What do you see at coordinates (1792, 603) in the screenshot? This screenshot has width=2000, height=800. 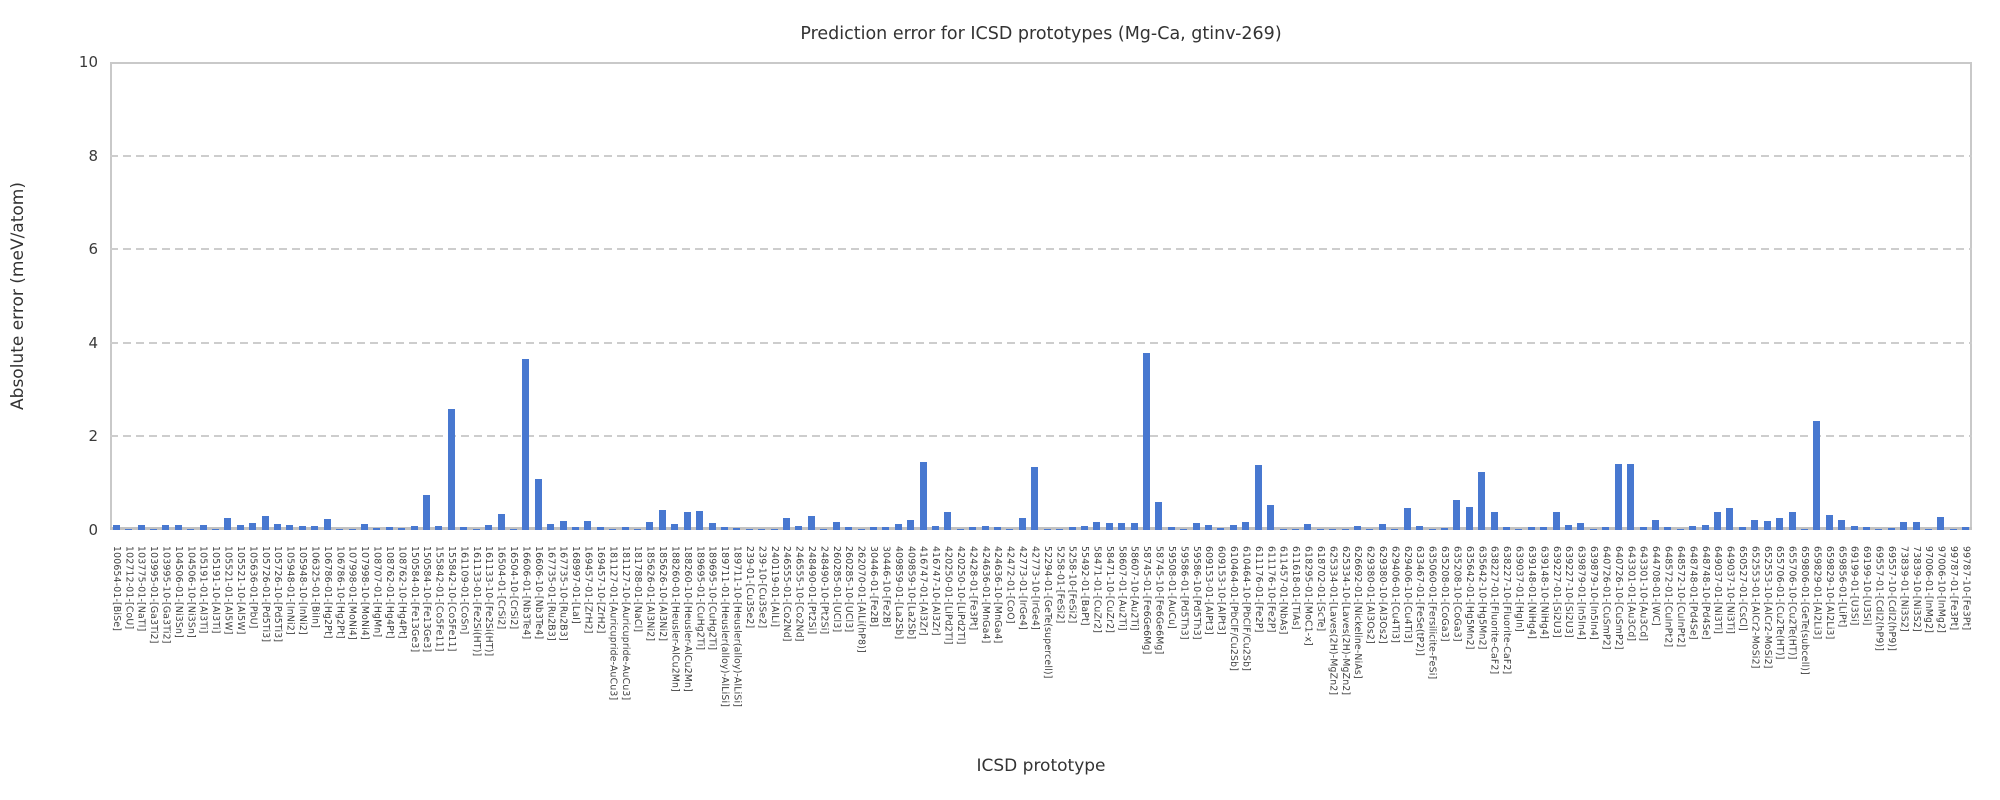 I see `x-tick-label: 655706-10-[Cu2Te(HT)]` at bounding box center [1792, 603].